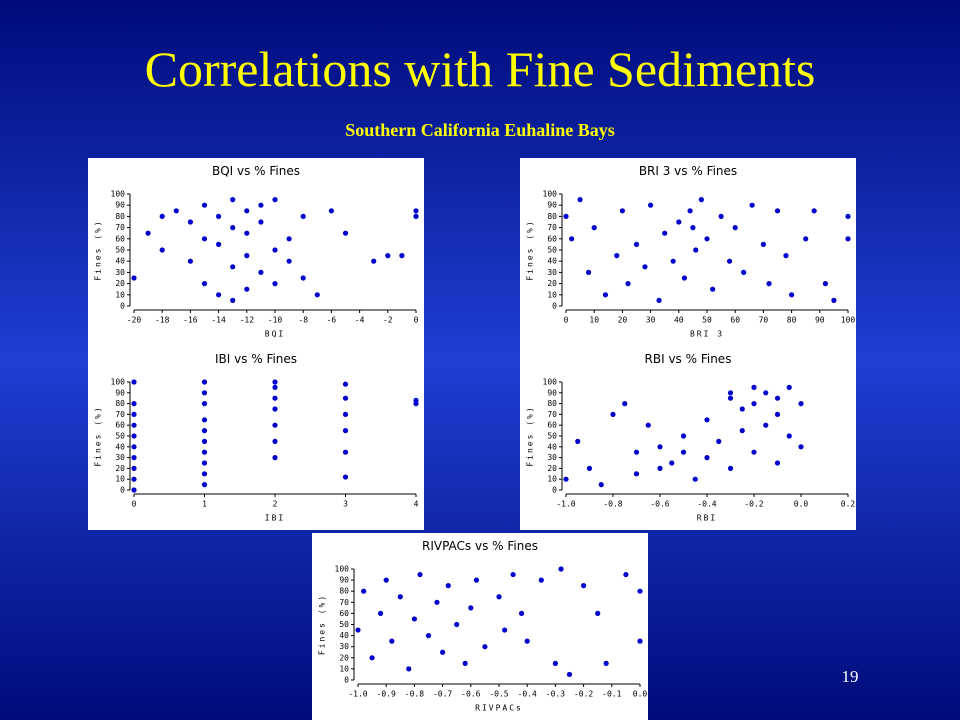 Image resolution: width=960 pixels, height=720 pixels. I want to click on x-tick-label: -2, so click(388, 320).